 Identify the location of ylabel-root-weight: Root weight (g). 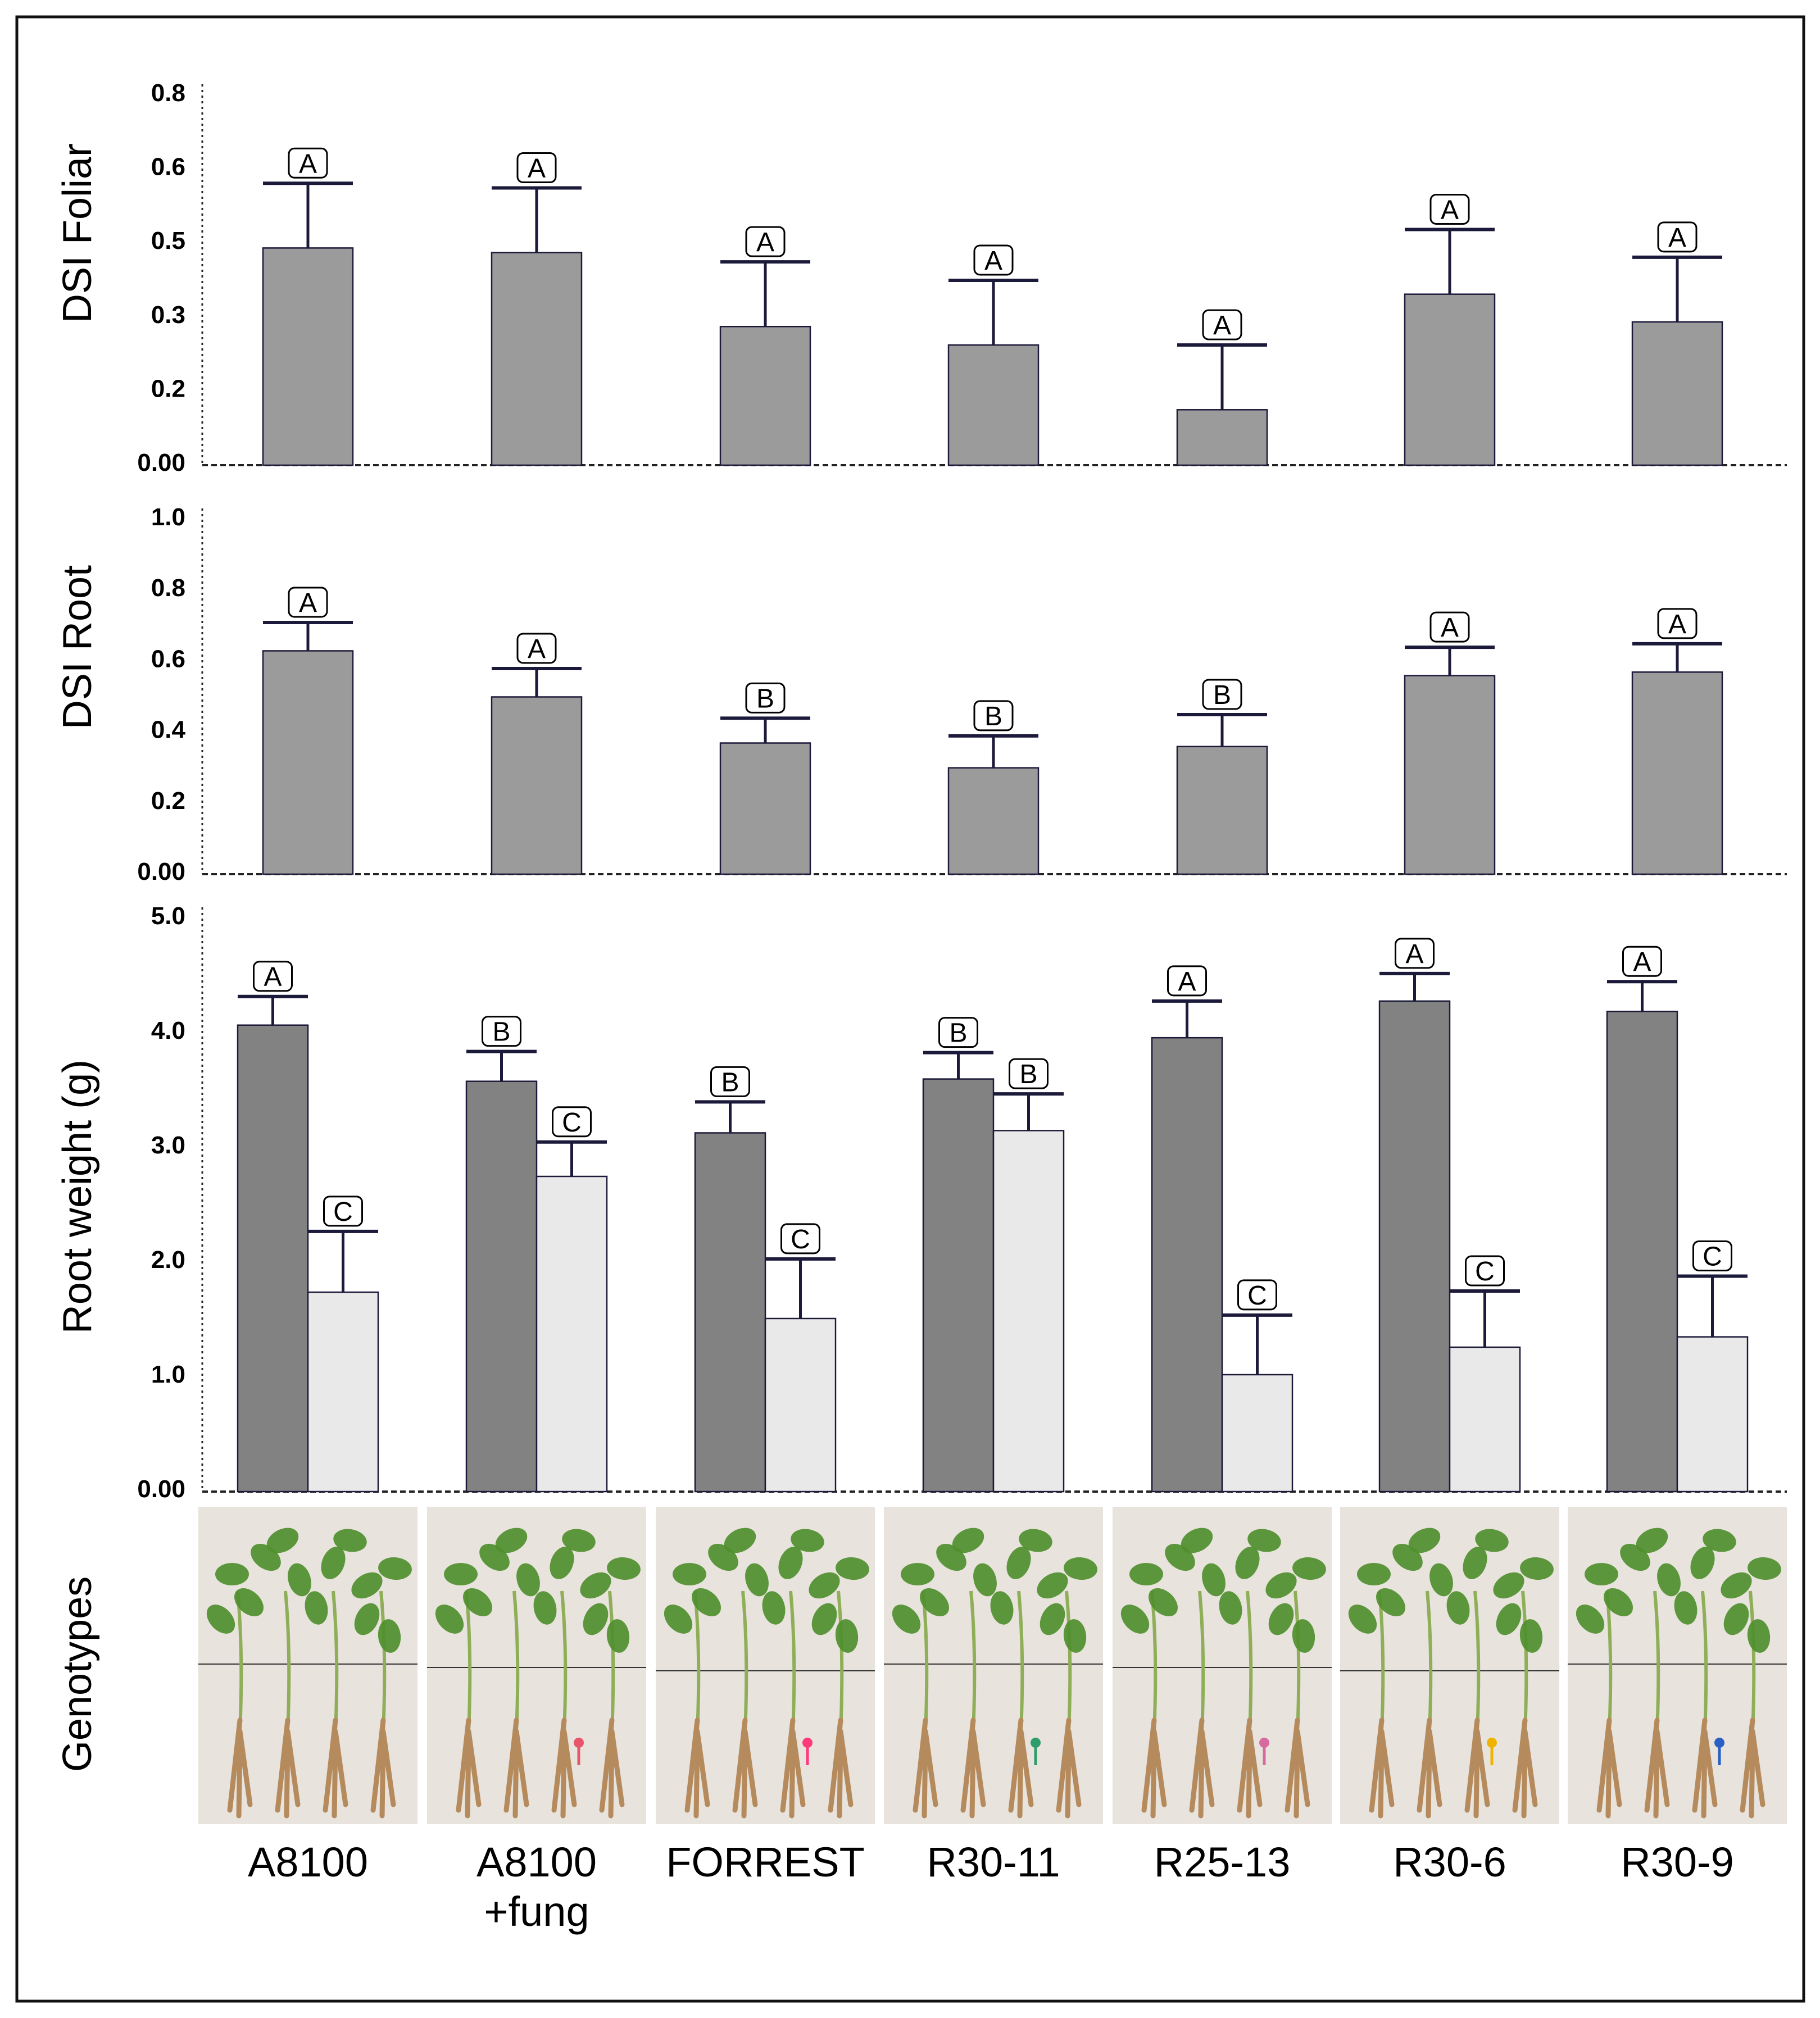
(77, 1197).